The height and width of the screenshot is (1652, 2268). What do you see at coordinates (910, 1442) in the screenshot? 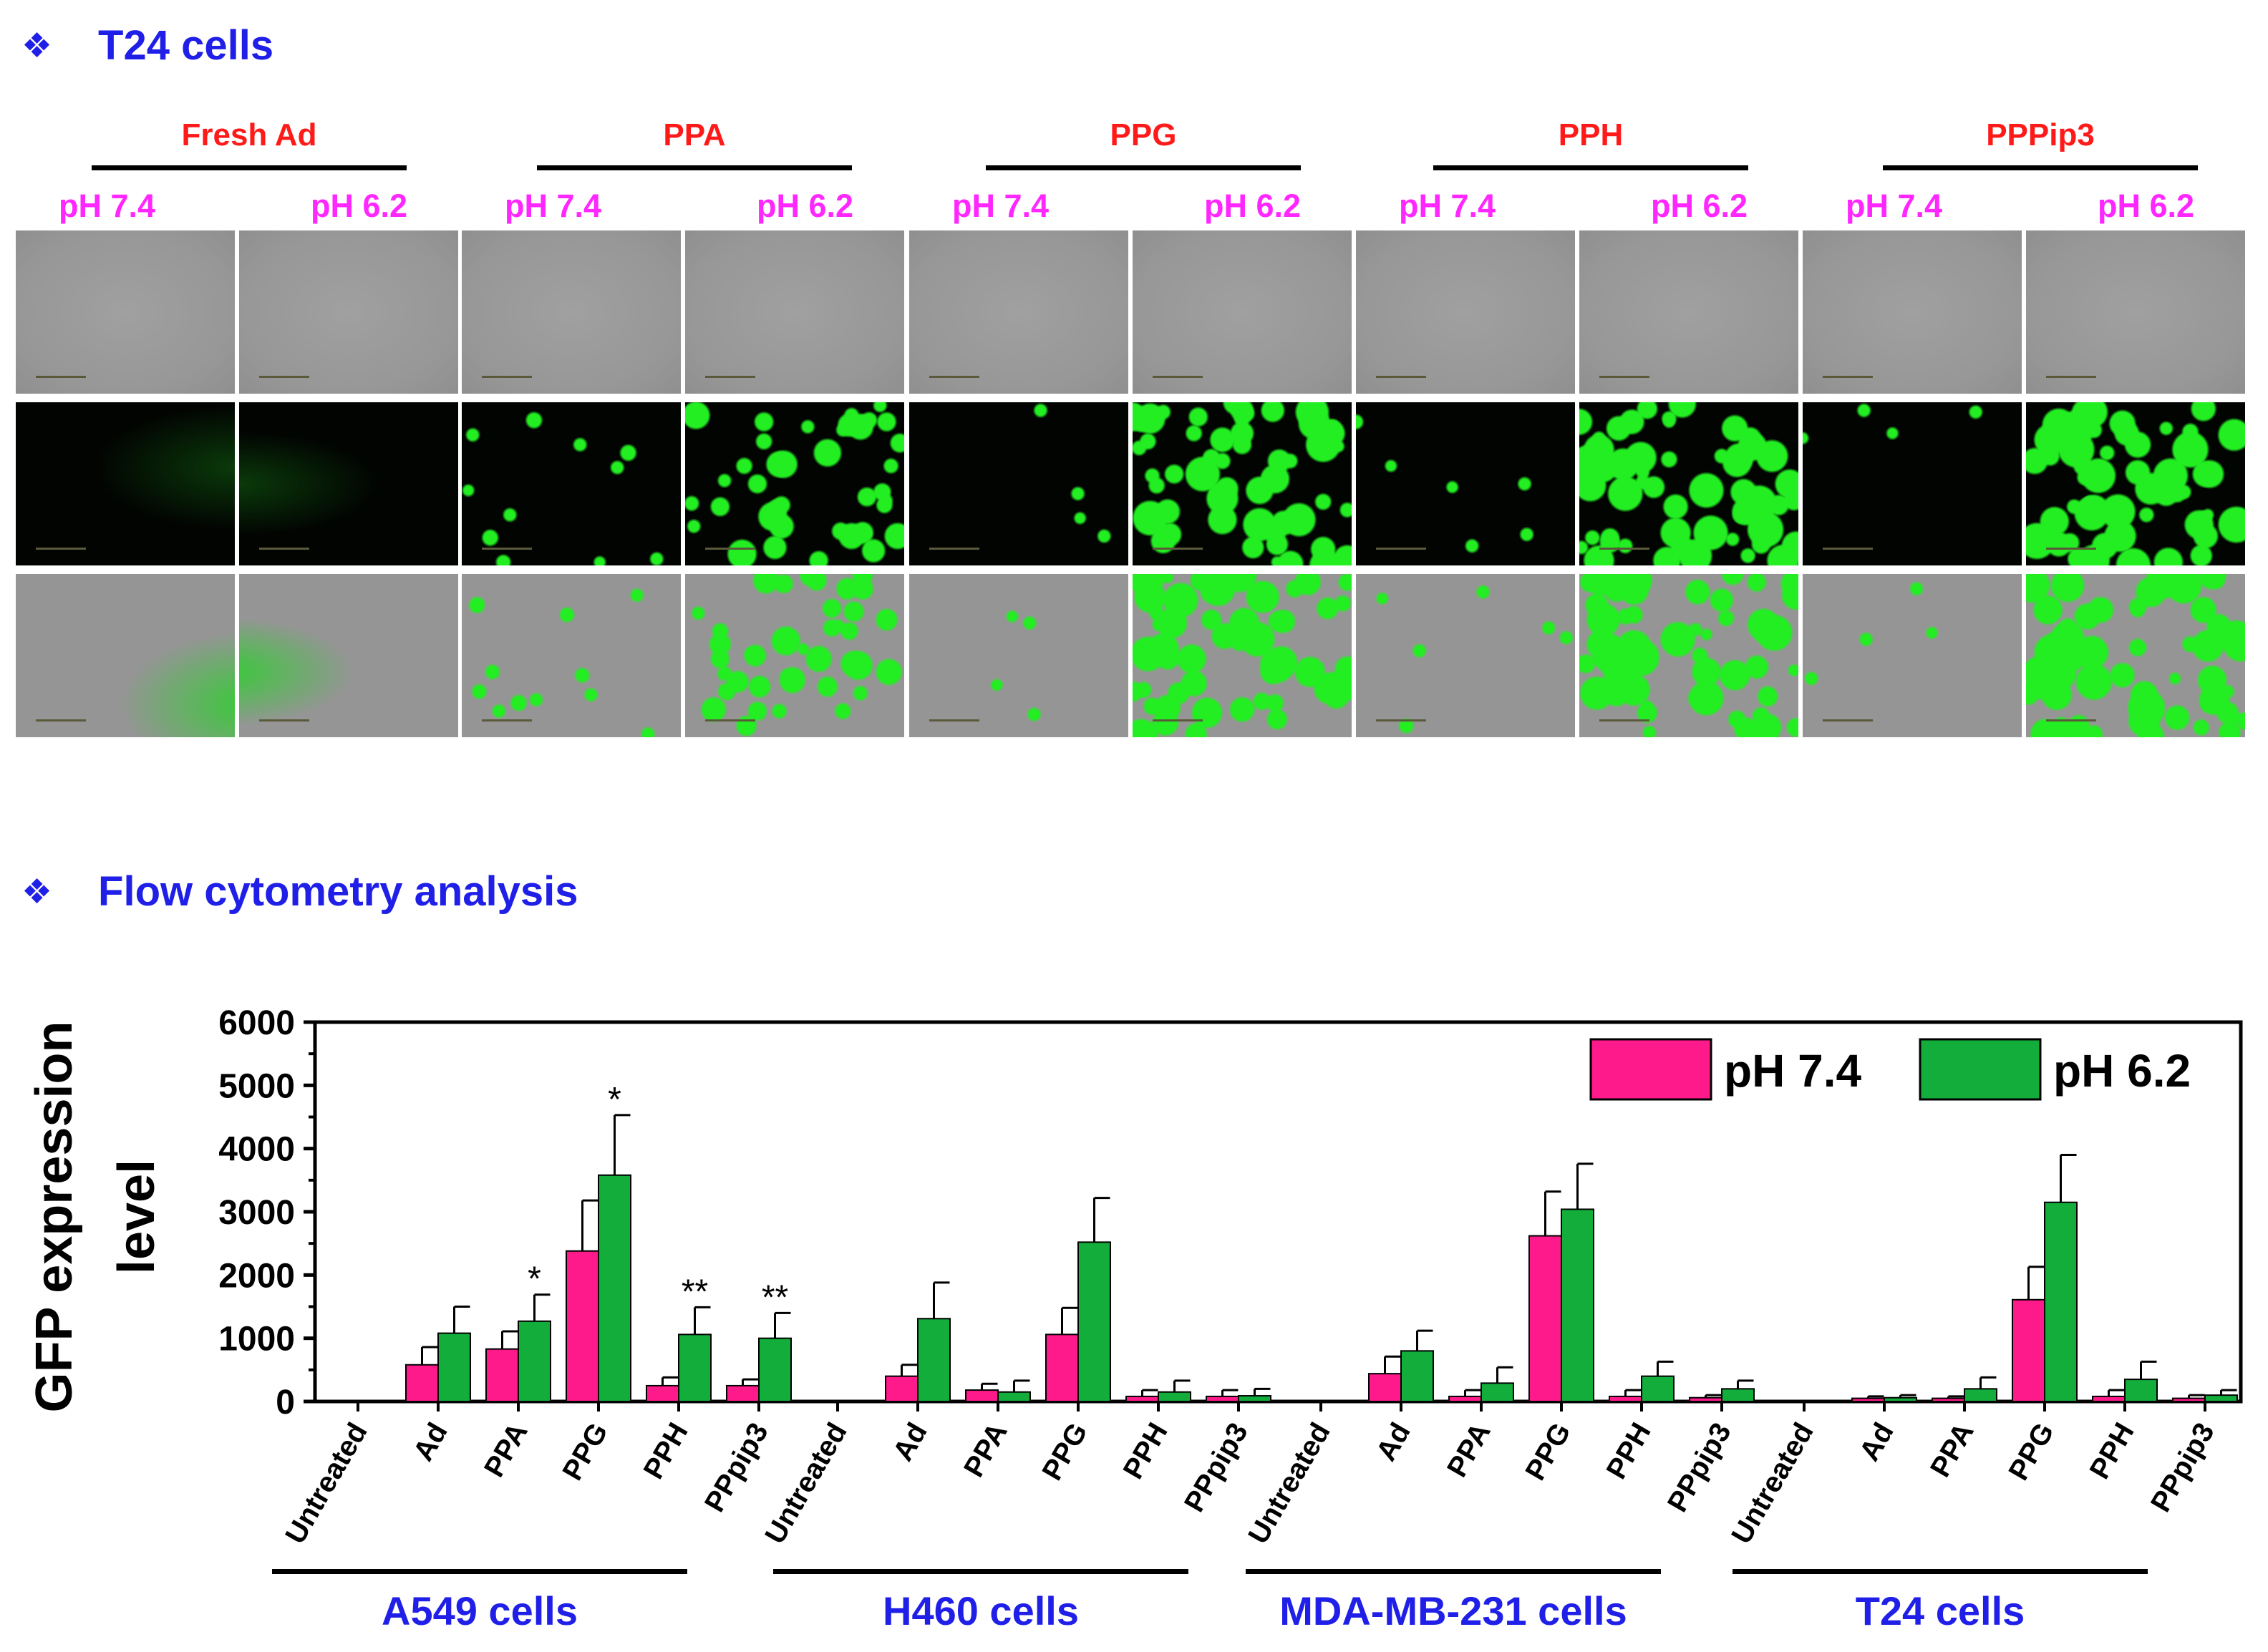
I see `x-tick-label-1-1: Ad` at bounding box center [910, 1442].